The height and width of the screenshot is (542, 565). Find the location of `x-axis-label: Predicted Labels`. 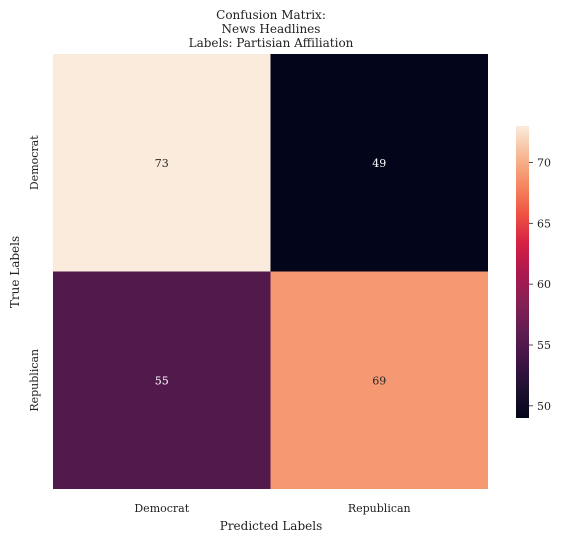

x-axis-label: Predicted Labels is located at coordinates (271, 526).